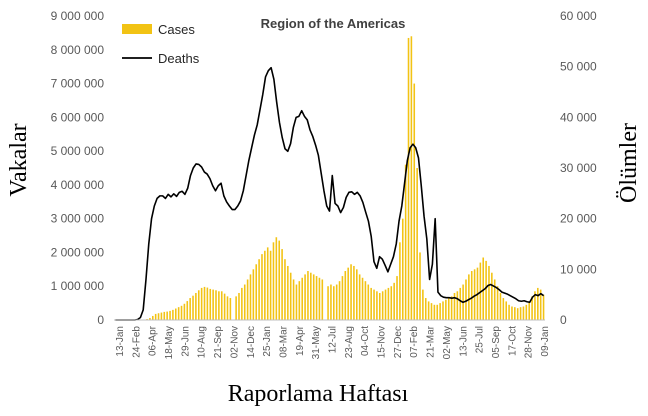 The height and width of the screenshot is (416, 648). Describe the element at coordinates (480, 339) in the screenshot. I see `x-tick-label: 25-Jul` at that location.